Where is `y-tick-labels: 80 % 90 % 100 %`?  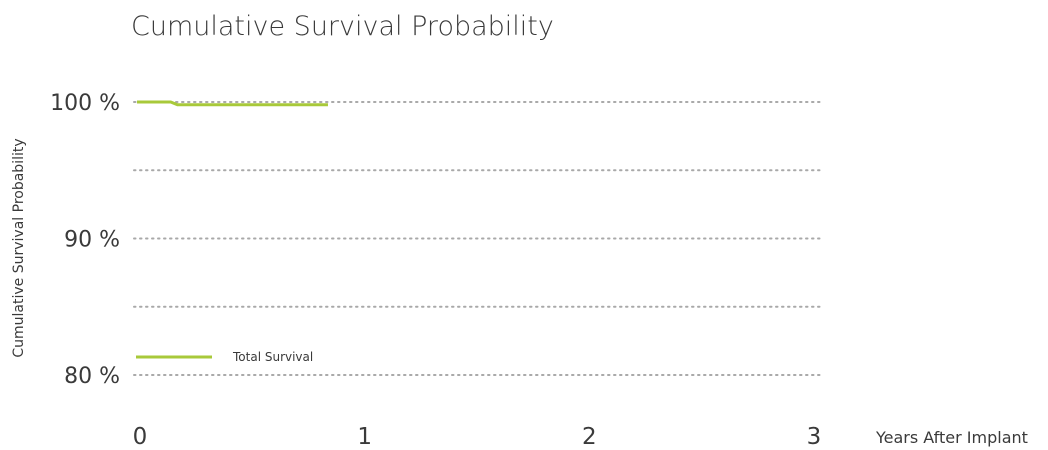 y-tick-labels: 80 % 90 % 100 % is located at coordinates (85, 240).